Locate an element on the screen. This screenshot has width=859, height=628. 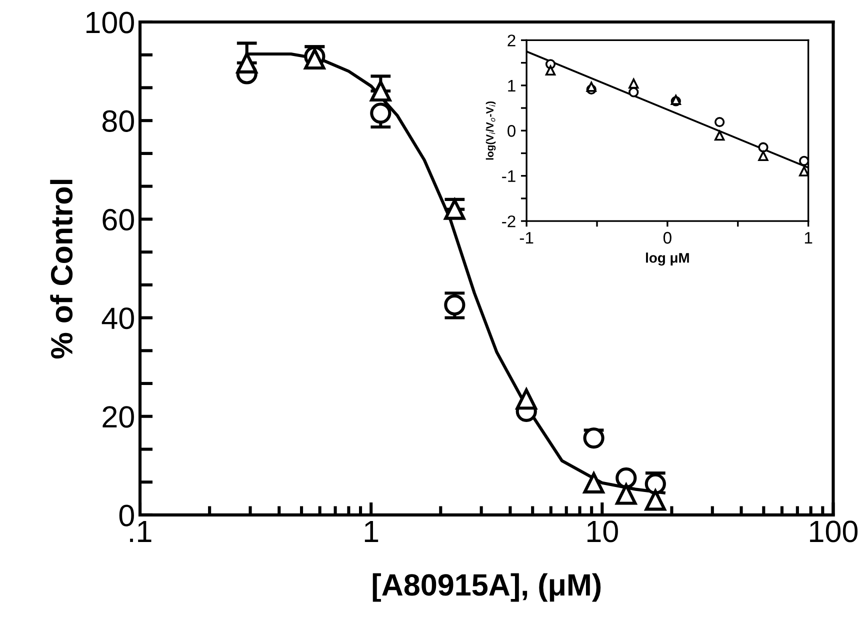
y-tick-label: -2 is located at coordinates (509, 221).